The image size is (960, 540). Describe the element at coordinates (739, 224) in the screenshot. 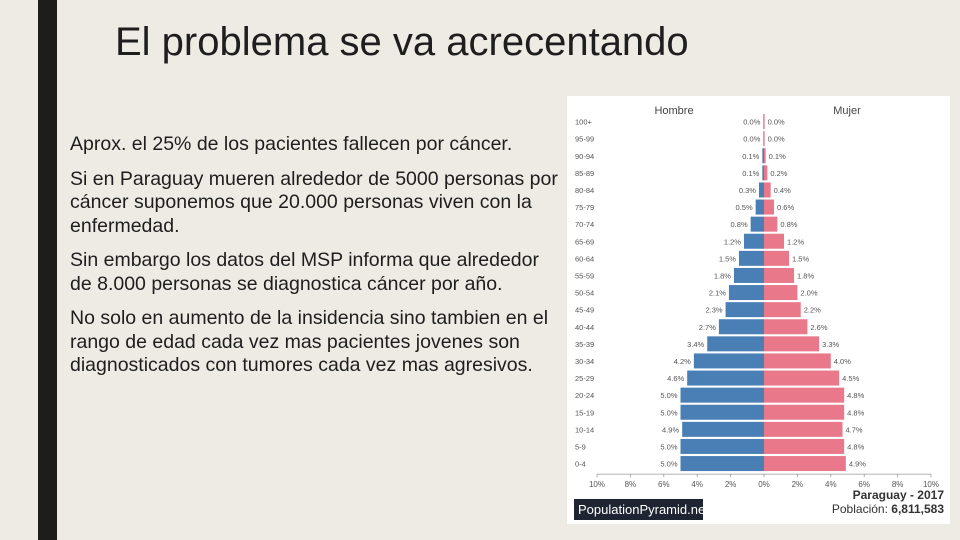

I see `value-label-male: 0.8%` at that location.